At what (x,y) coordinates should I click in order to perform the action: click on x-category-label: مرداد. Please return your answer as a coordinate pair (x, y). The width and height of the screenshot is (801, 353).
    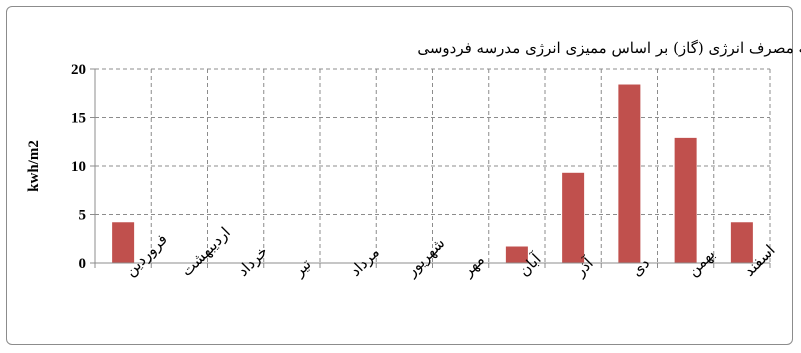
    Looking at the image, I should click on (364, 261).